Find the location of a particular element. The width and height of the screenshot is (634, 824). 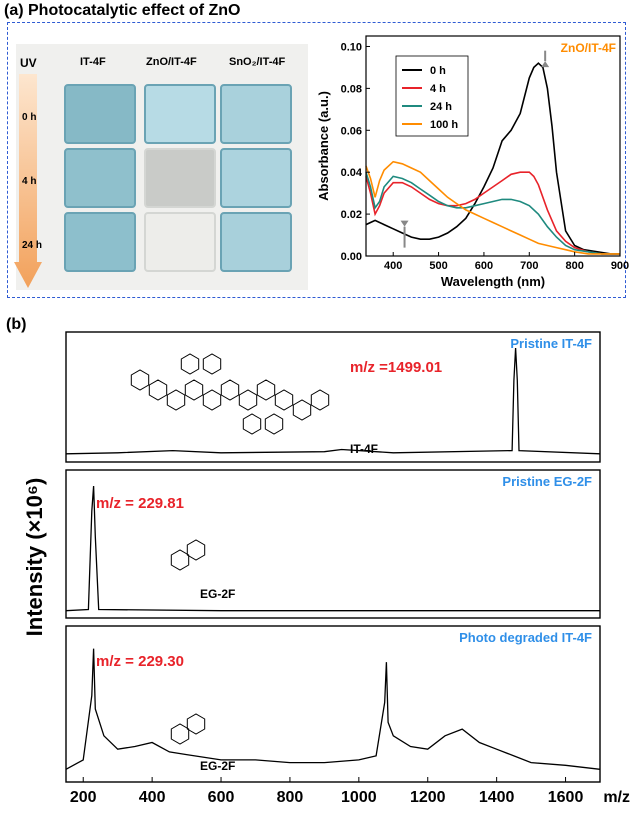

ms-y-axis-label: Intensity (×10⁶) is located at coordinates (34, 557).